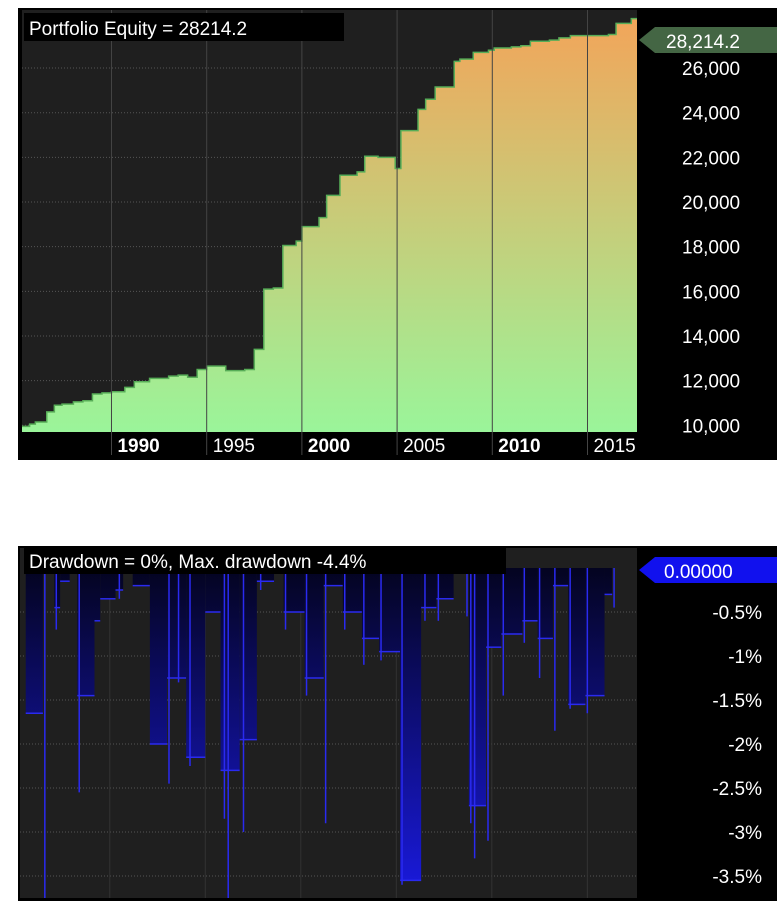 This screenshot has width=777, height=901. I want to click on drawdown-y-tick: -2.5%, so click(737, 789).